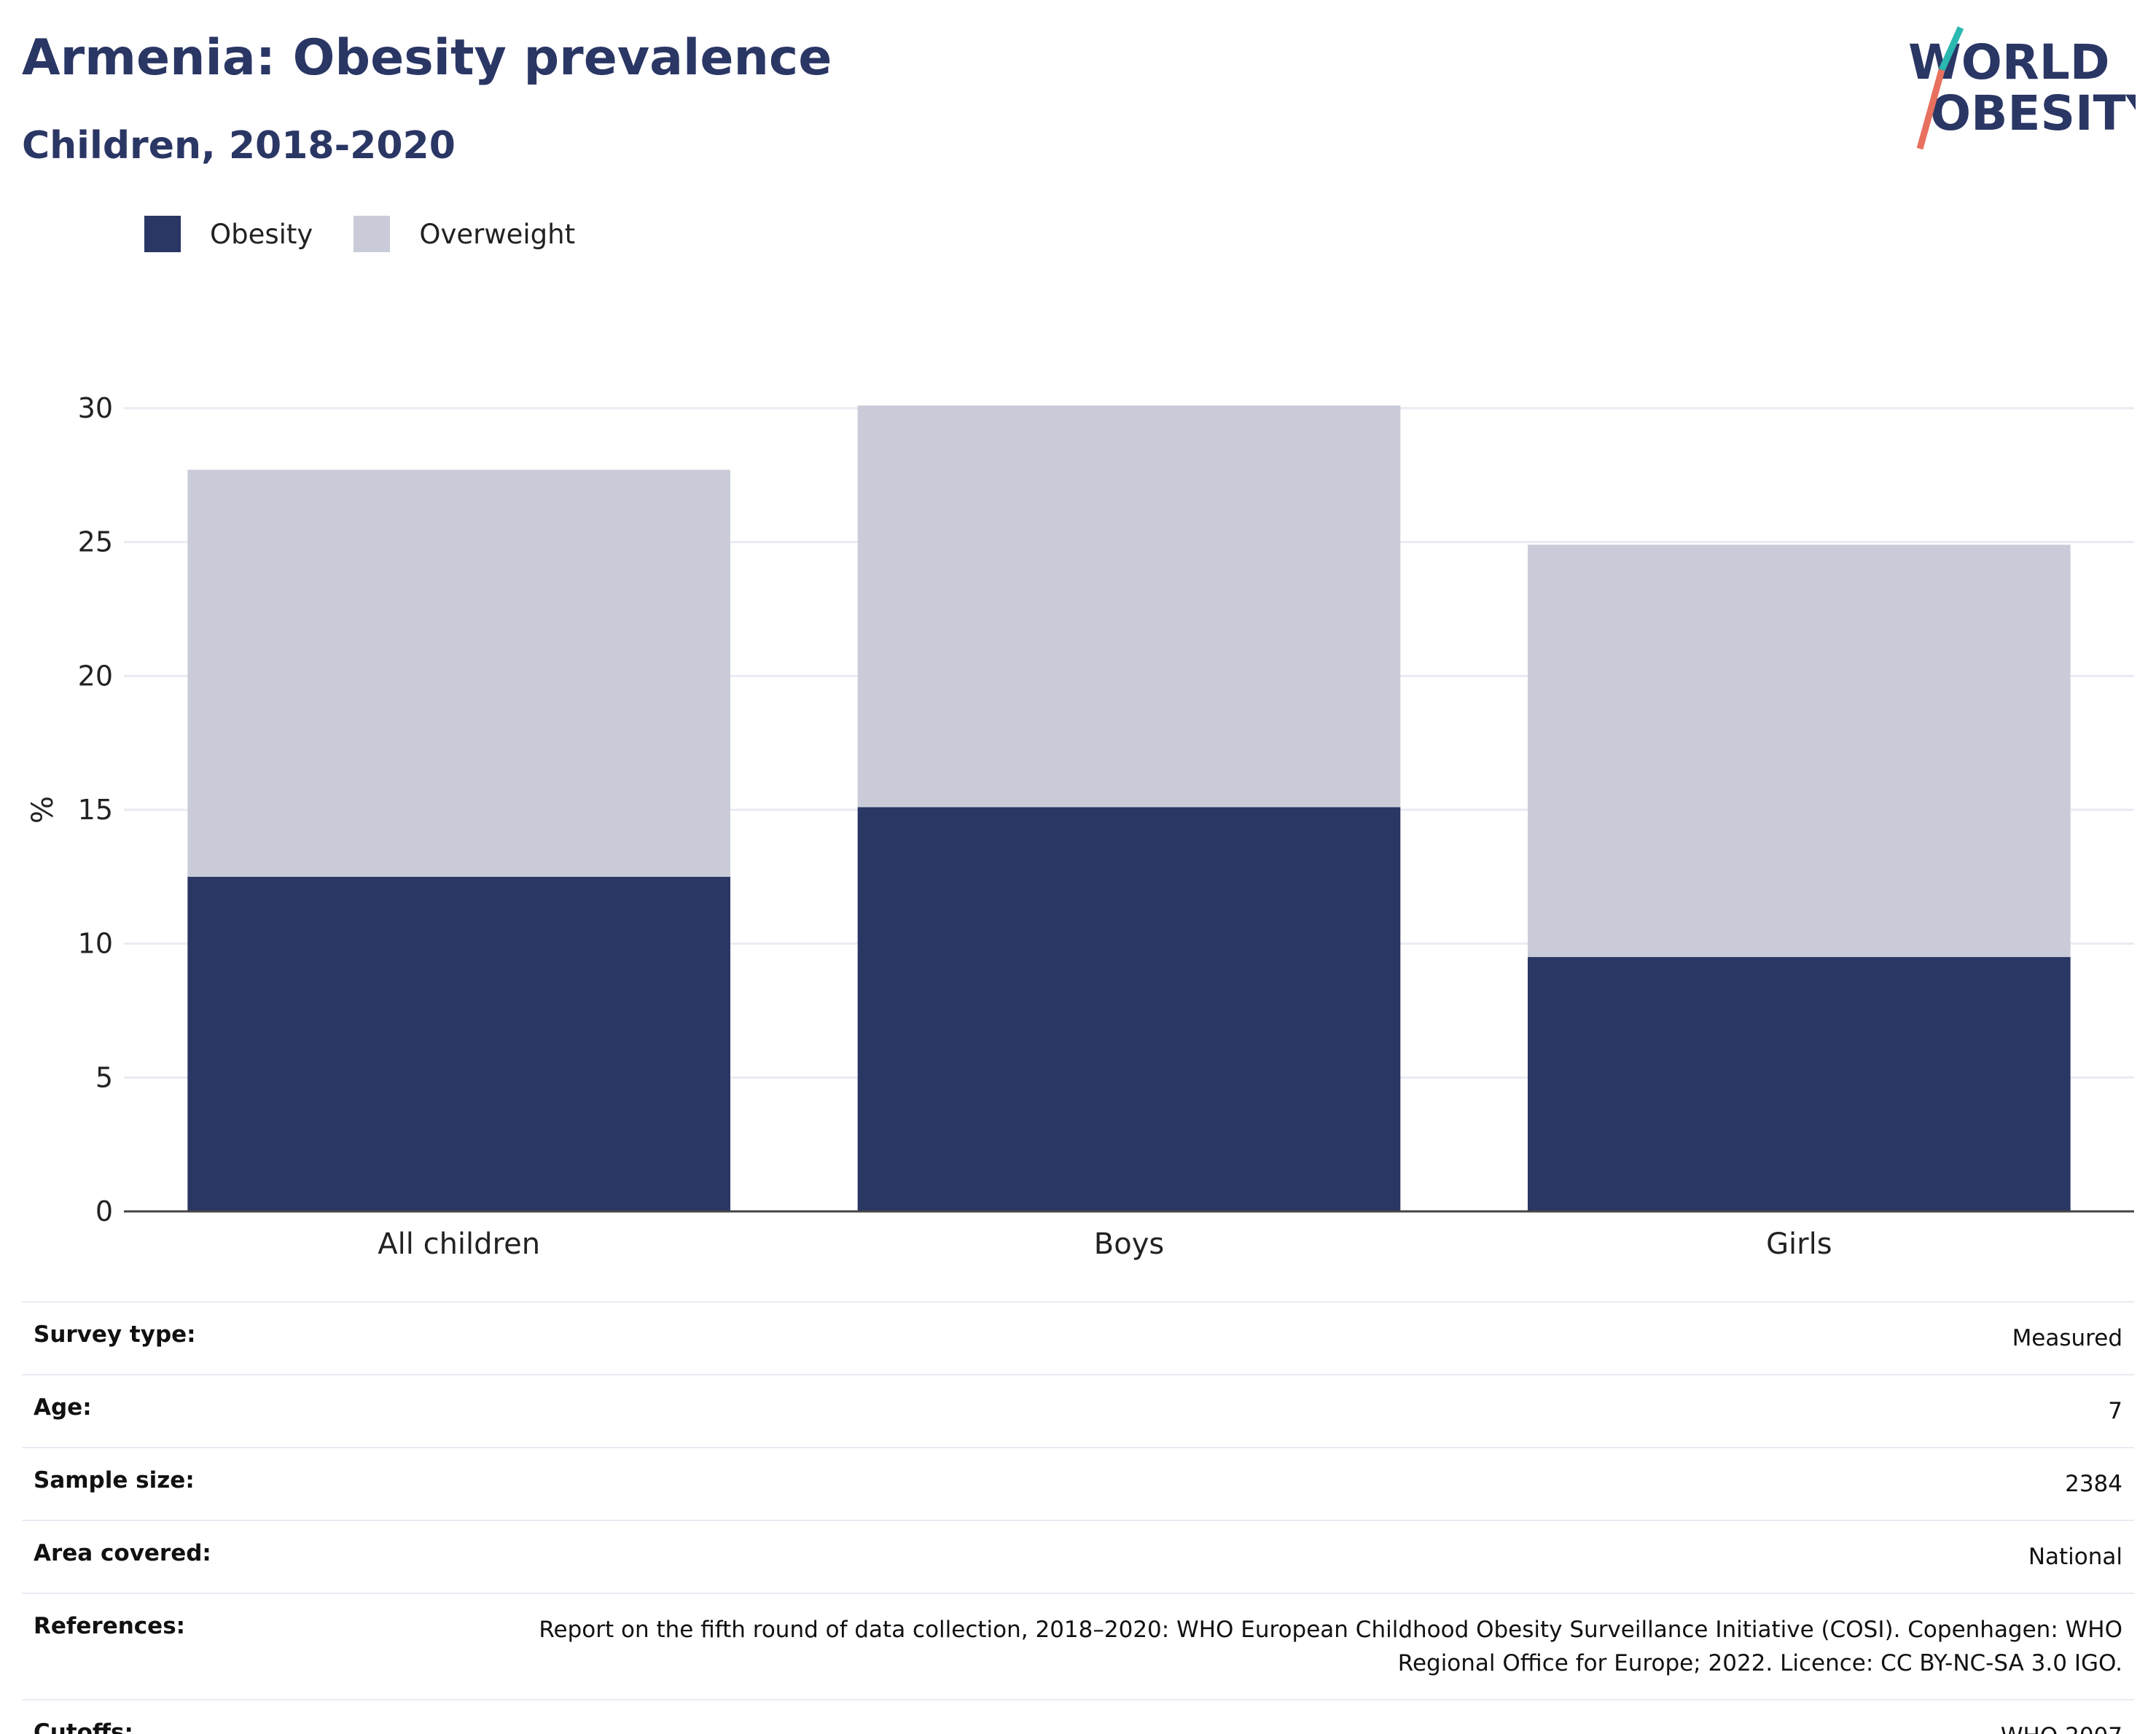 This screenshot has width=2156, height=1734. I want to click on legend-item-obesity: Obesity, so click(229, 234).